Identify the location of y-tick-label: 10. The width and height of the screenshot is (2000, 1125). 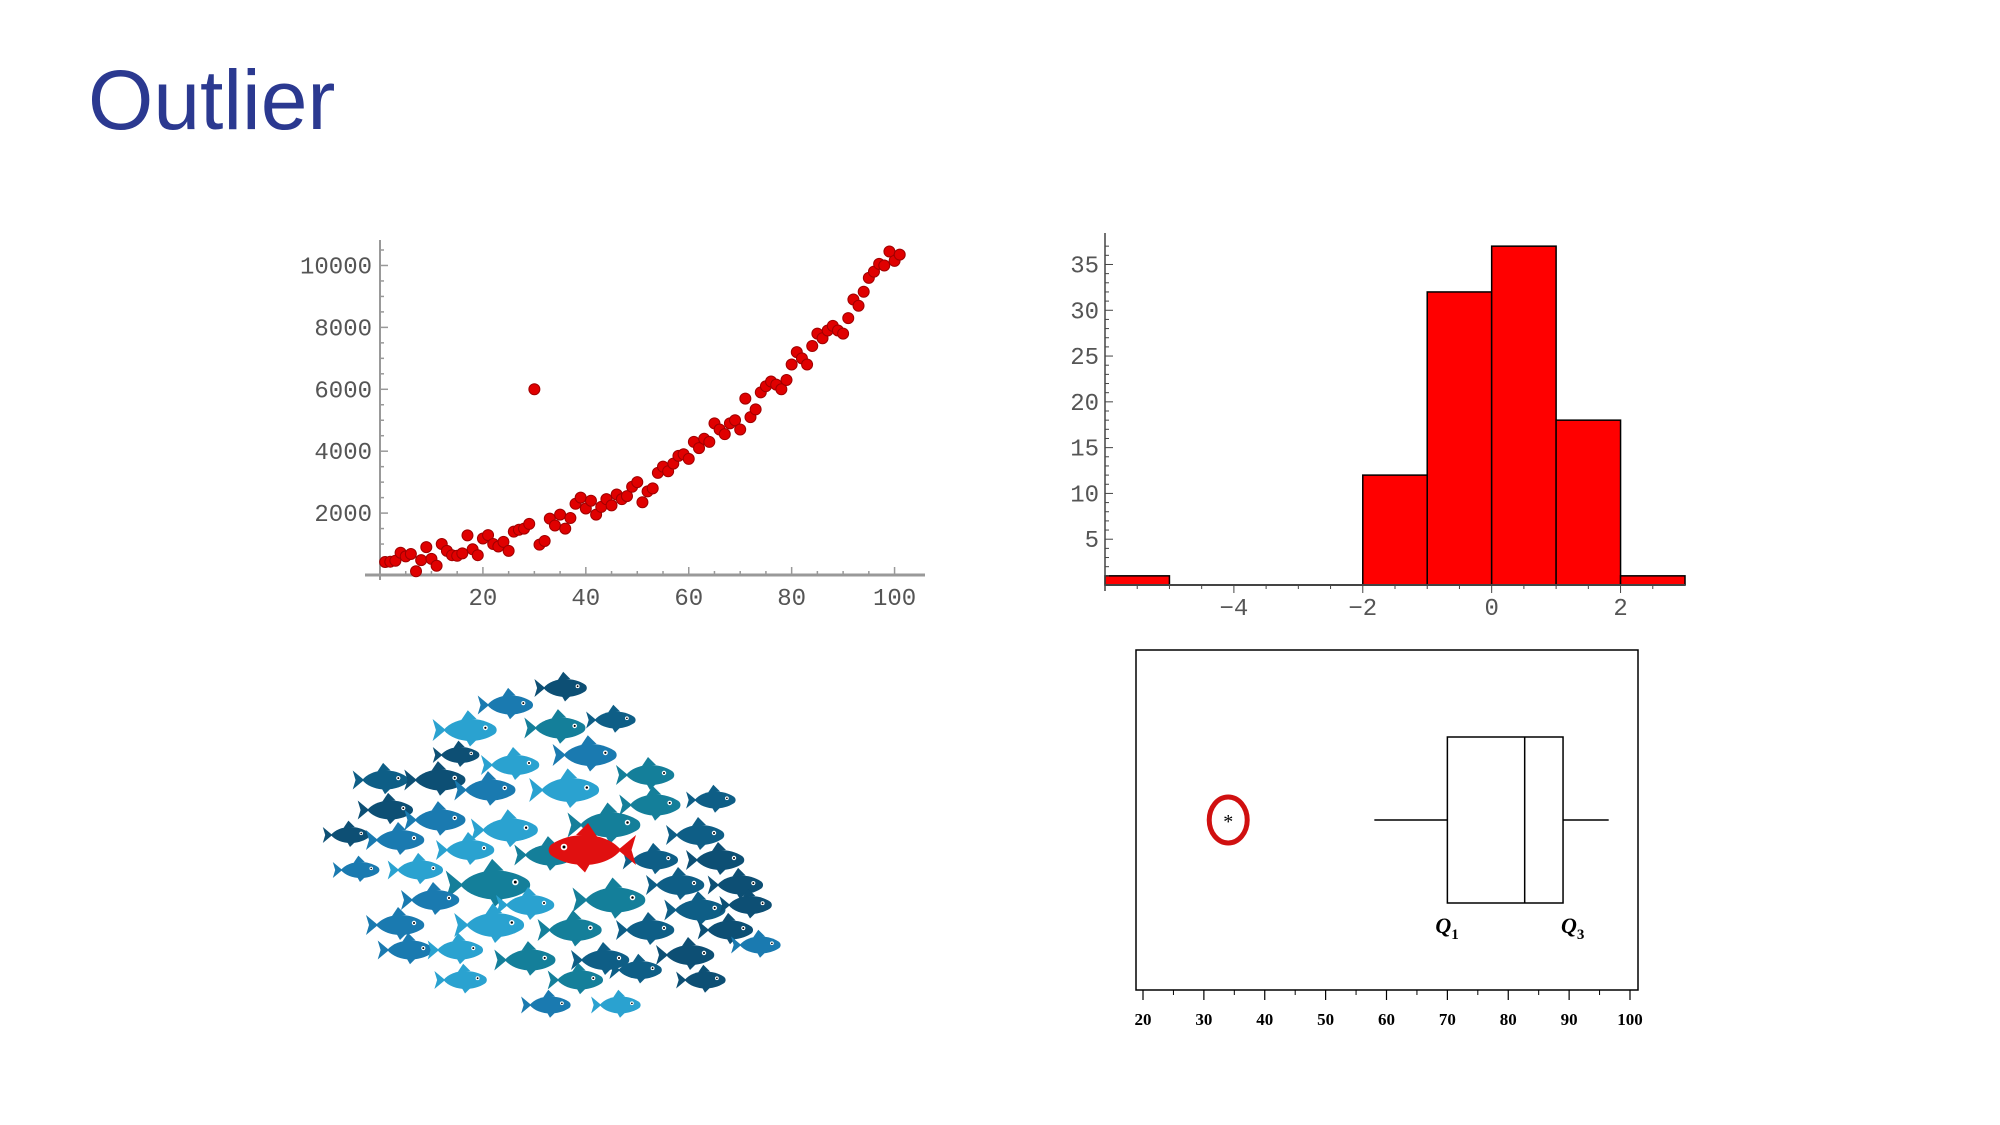
(1084, 495).